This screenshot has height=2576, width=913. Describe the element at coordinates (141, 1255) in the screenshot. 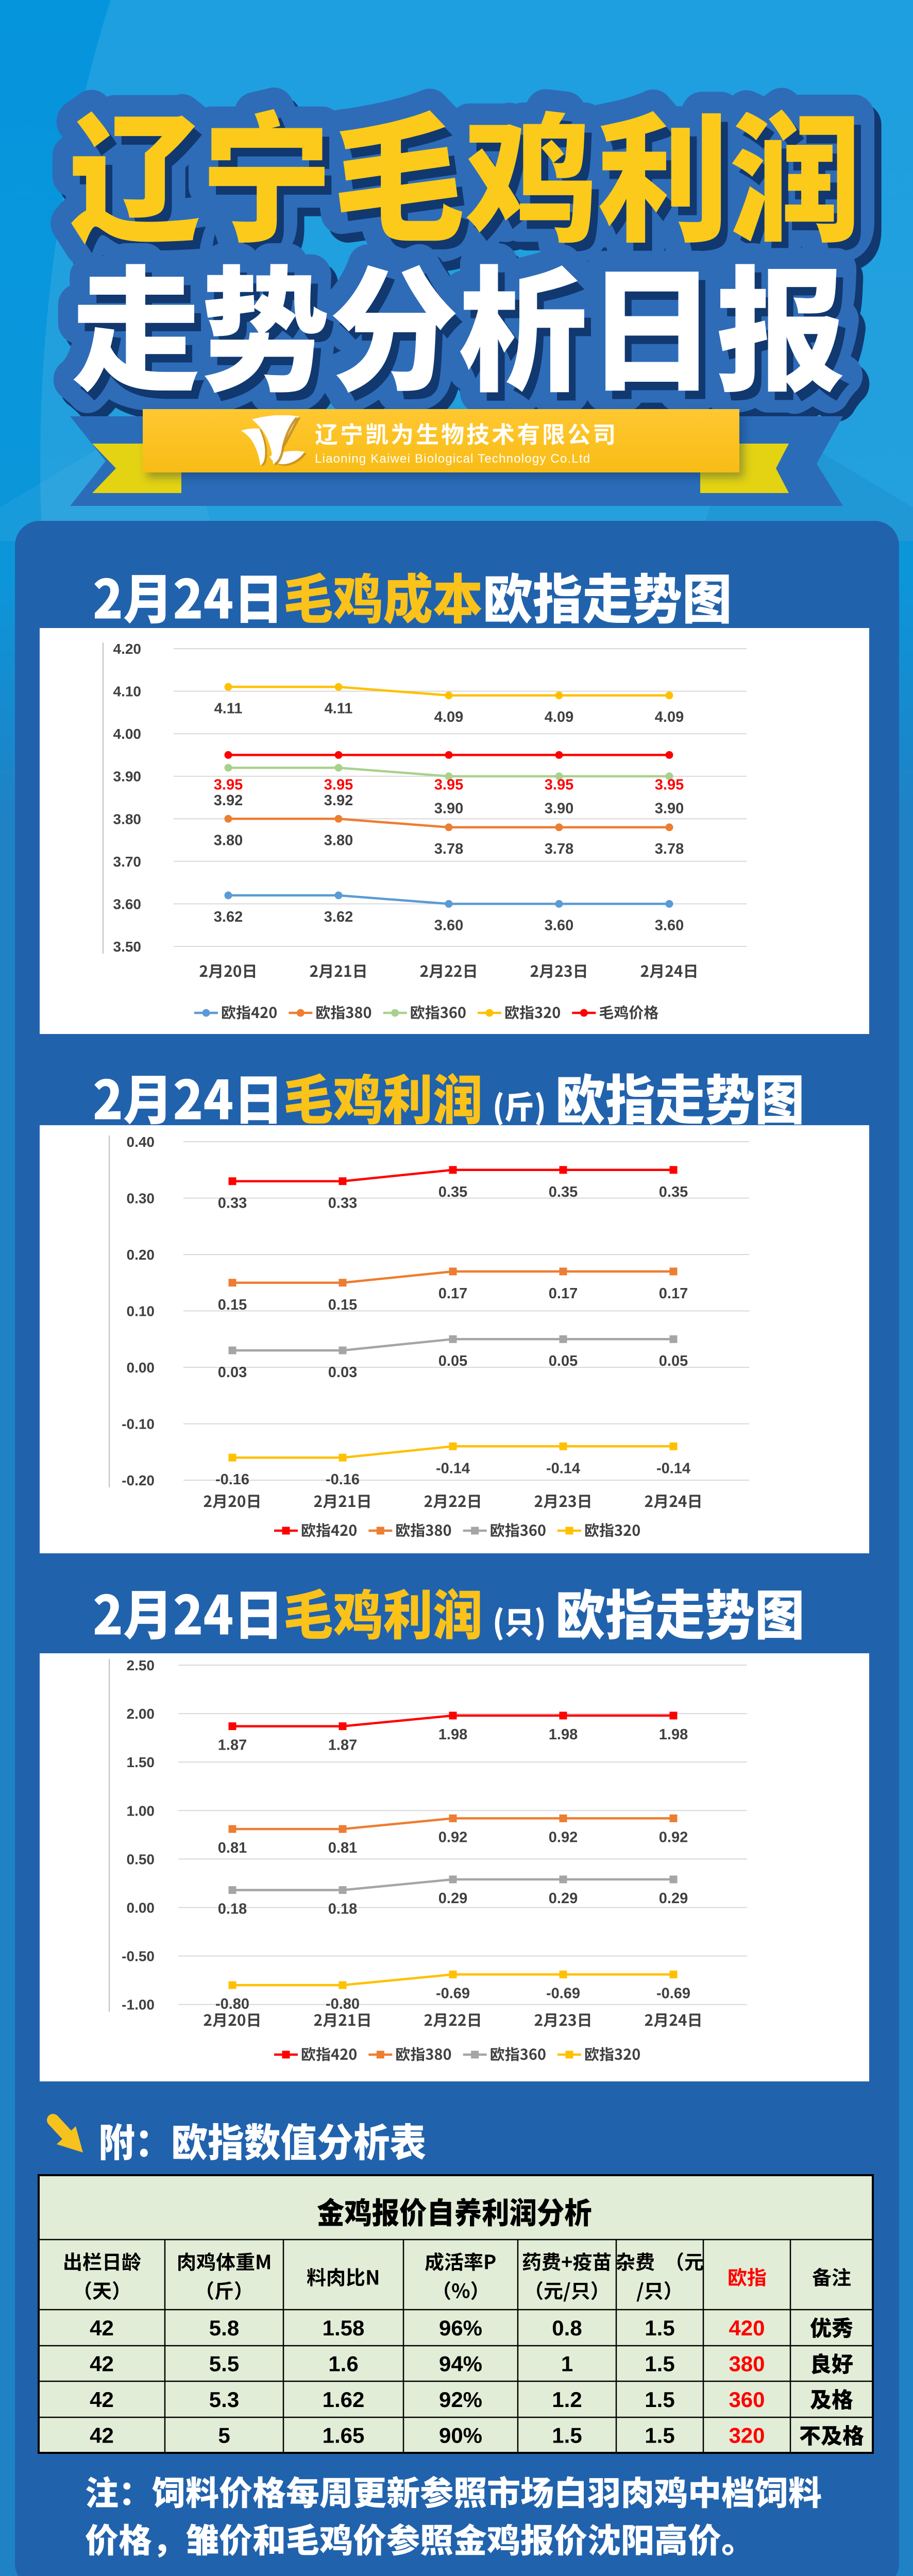

I see `svg-text: 0.20` at that location.